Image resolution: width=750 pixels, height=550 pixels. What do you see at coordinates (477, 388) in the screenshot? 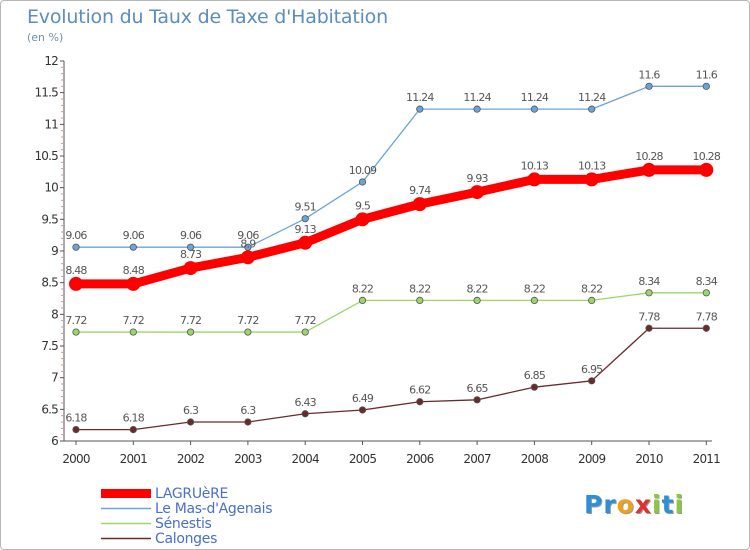
I see `data-label: 6.65` at bounding box center [477, 388].